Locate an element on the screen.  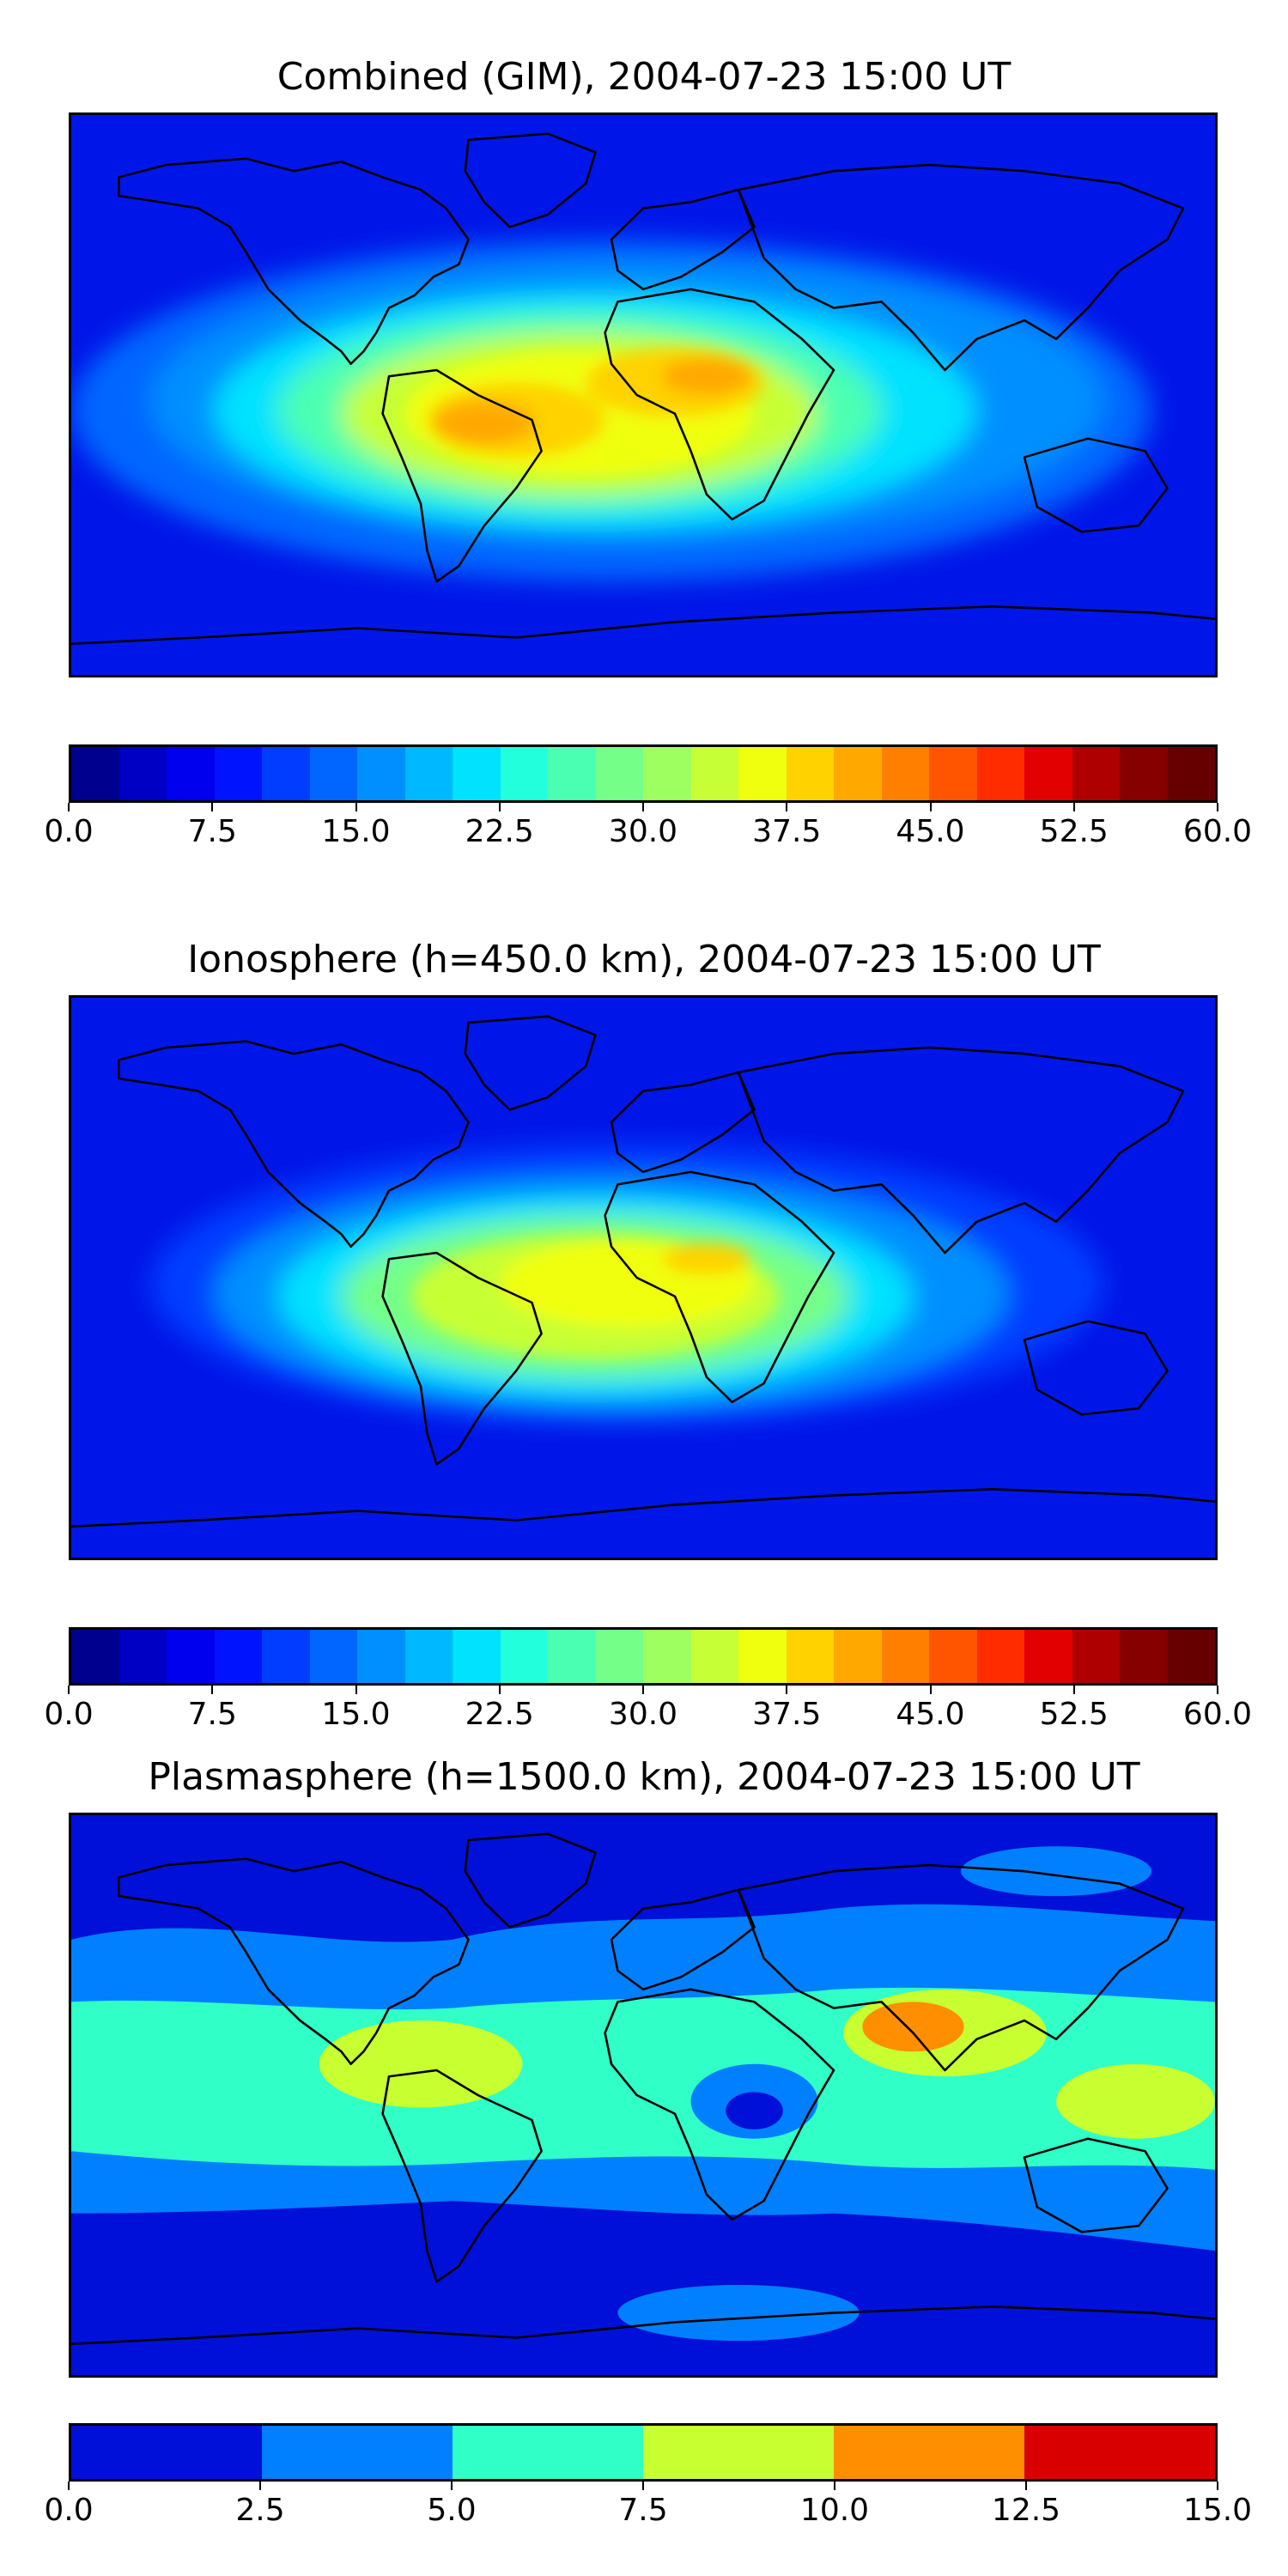
colorbar-tick-label: 30.0 is located at coordinates (643, 1715).